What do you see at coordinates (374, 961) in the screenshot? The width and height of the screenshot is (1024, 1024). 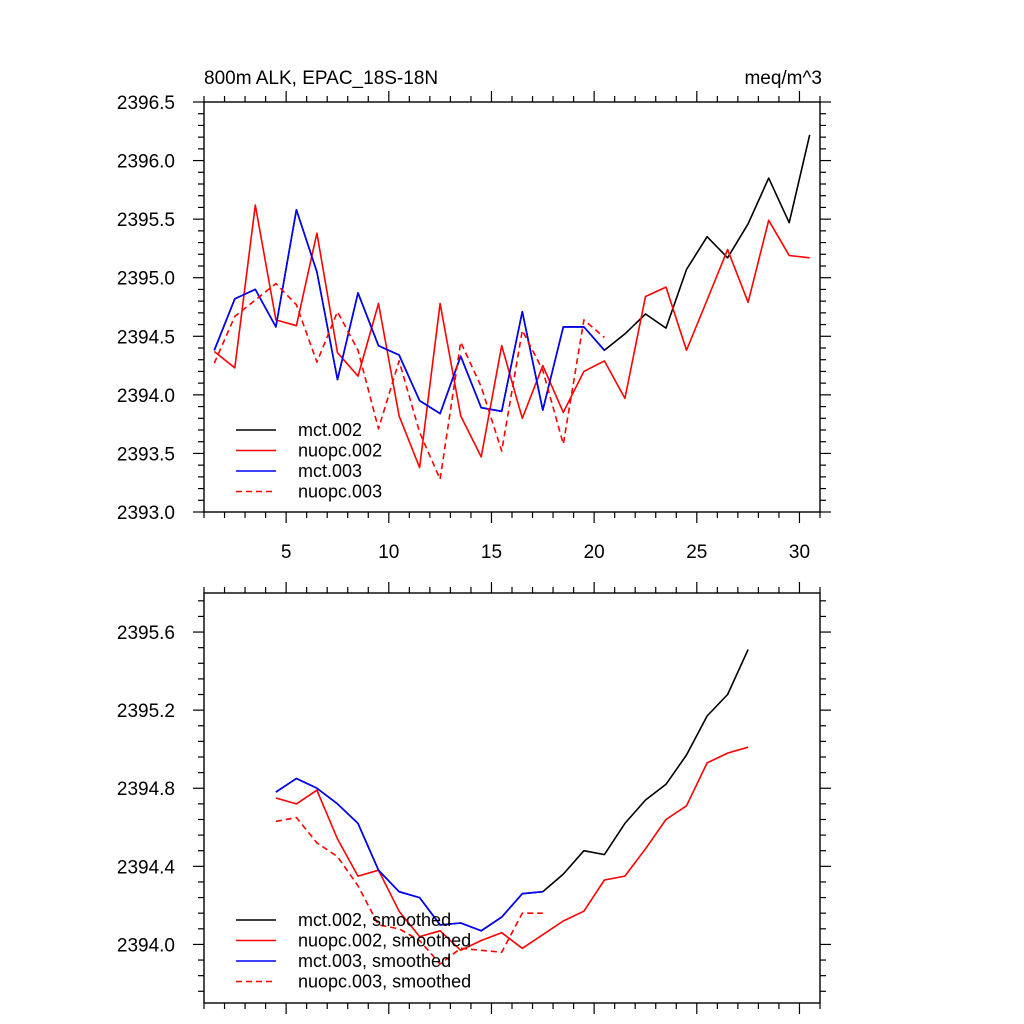 I see `legend-label: mct.003, smoothed` at bounding box center [374, 961].